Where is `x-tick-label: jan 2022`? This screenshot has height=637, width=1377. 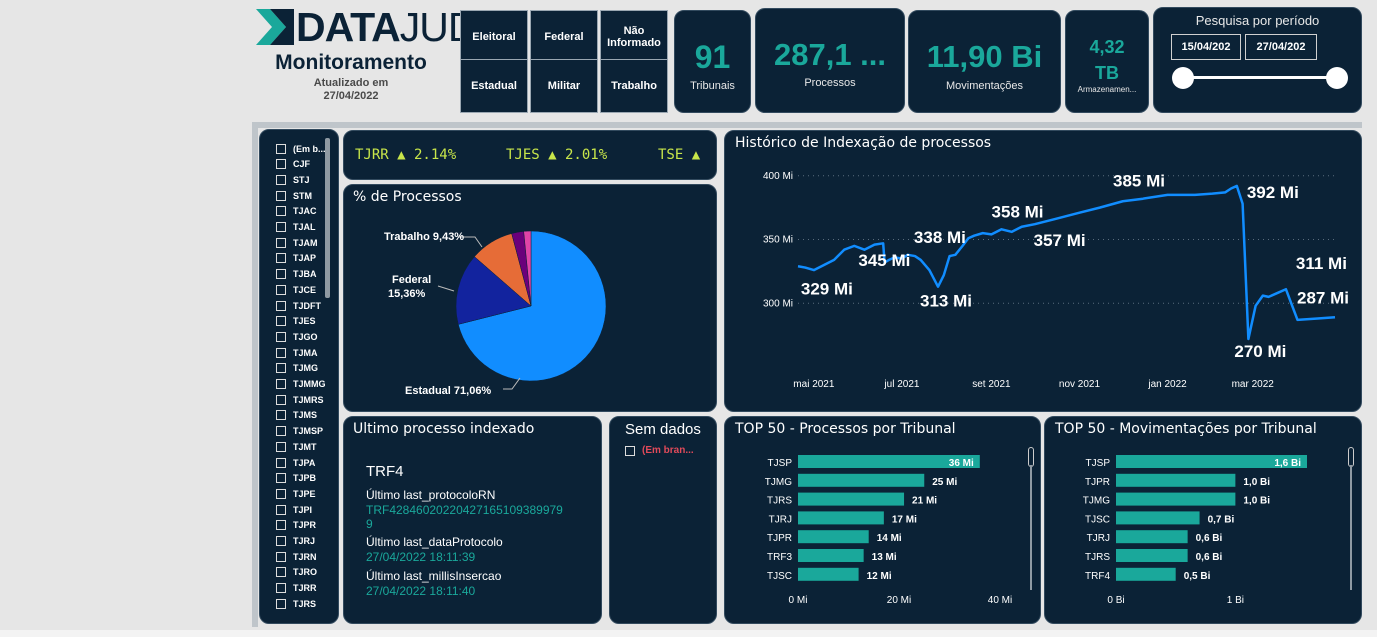 x-tick-label: jan 2022 is located at coordinates (1167, 384).